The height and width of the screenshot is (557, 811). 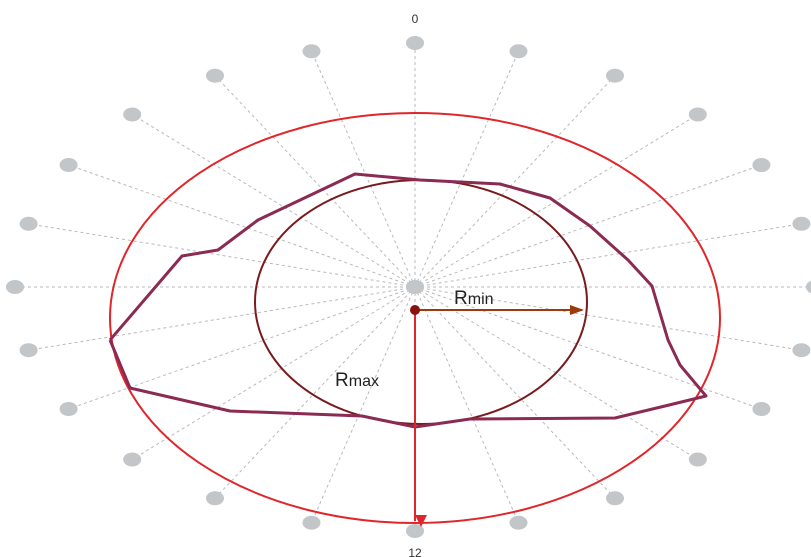 I want to click on rmin-label: Rmin, so click(x=474, y=298).